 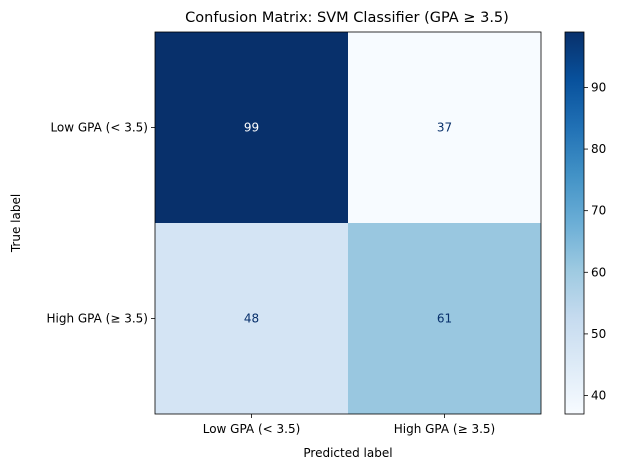 I want to click on x-axis-label: Predicted label, so click(x=347, y=453).